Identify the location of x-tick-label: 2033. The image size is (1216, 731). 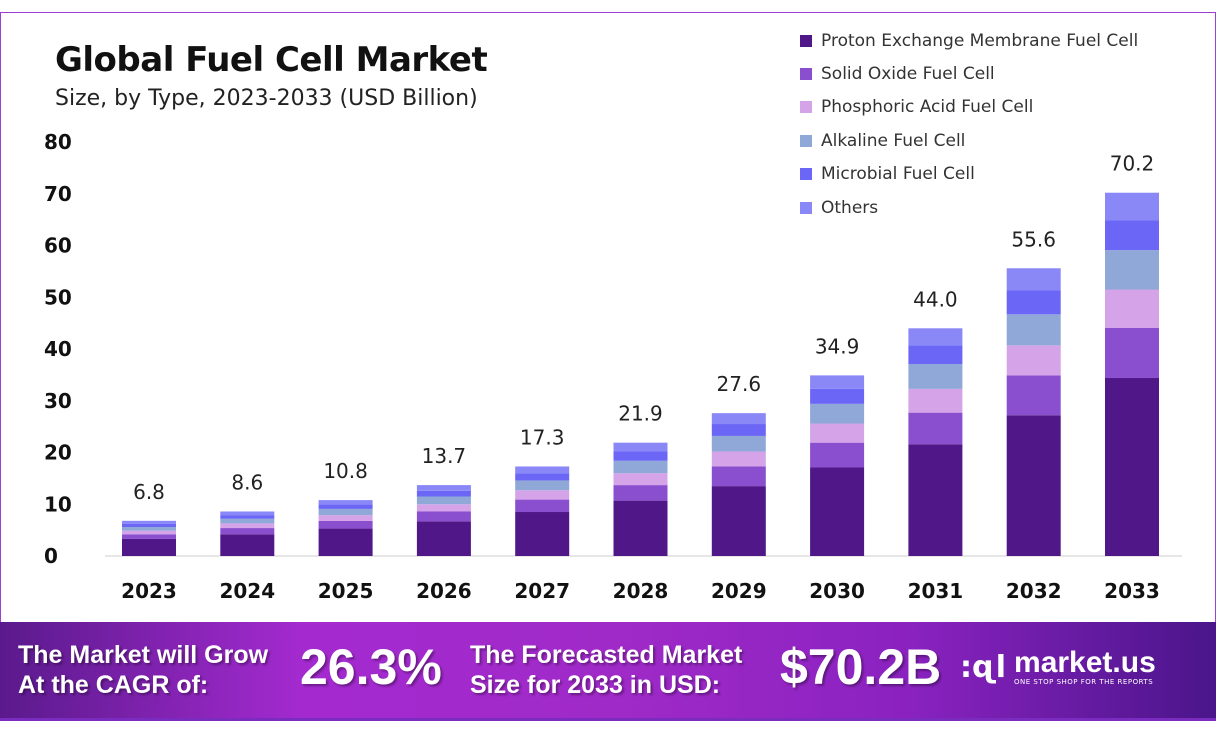
(1132, 591).